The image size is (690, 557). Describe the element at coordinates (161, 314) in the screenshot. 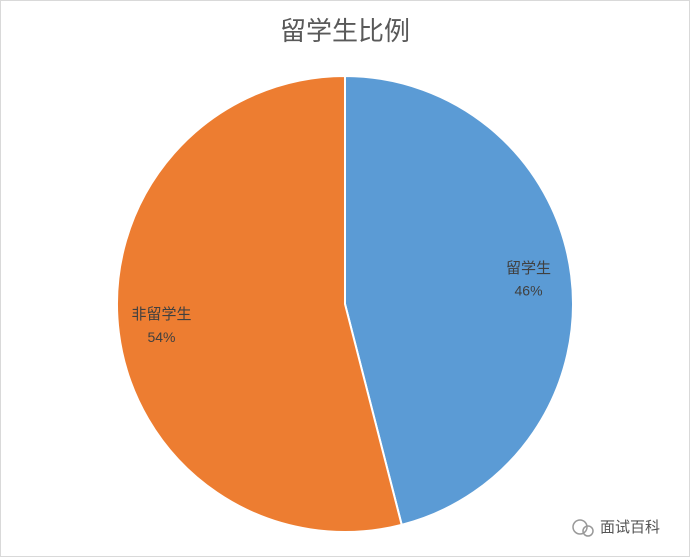

I see `slice-category-label: 非留学生` at that location.